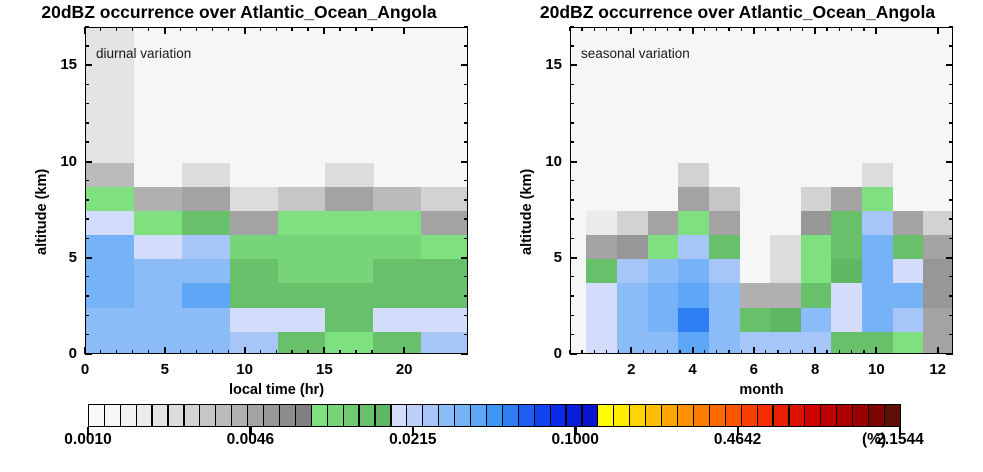  What do you see at coordinates (413, 431) in the screenshot?
I see `colorbar-tick` at bounding box center [413, 431].